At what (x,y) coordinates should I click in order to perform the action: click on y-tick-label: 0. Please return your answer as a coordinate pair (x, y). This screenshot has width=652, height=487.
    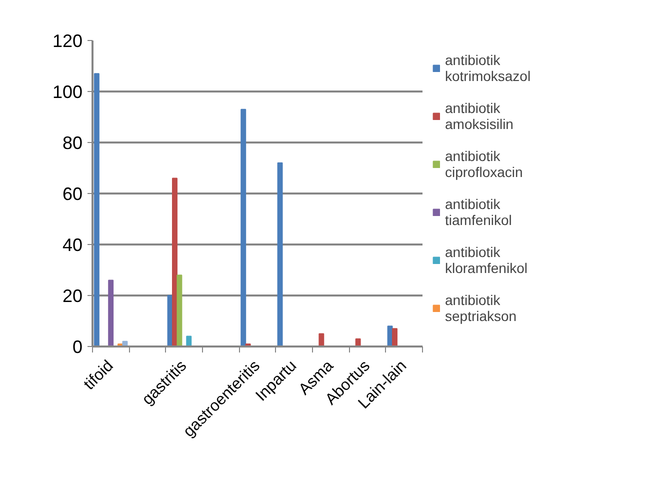
    Looking at the image, I should click on (77, 347).